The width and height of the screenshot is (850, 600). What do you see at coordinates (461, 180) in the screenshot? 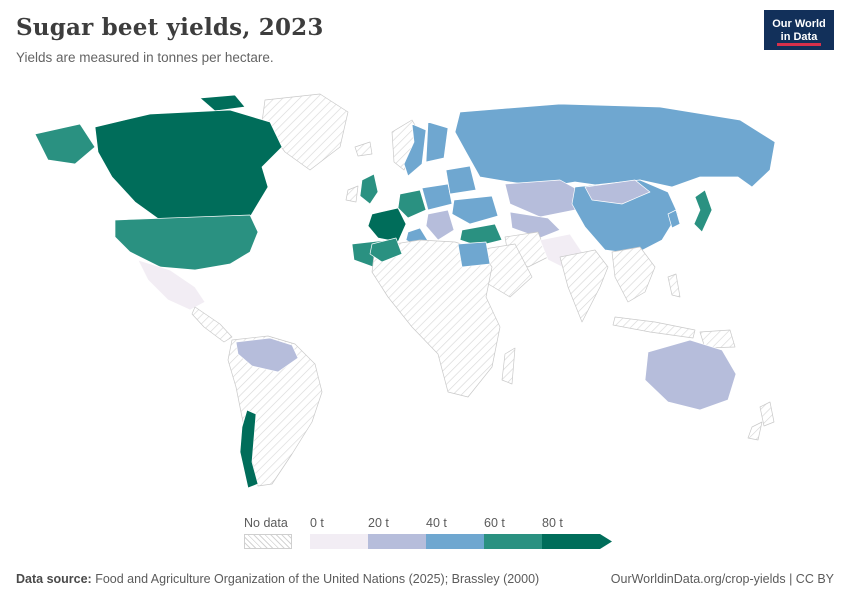
I see `map-region-belarus-baltics` at bounding box center [461, 180].